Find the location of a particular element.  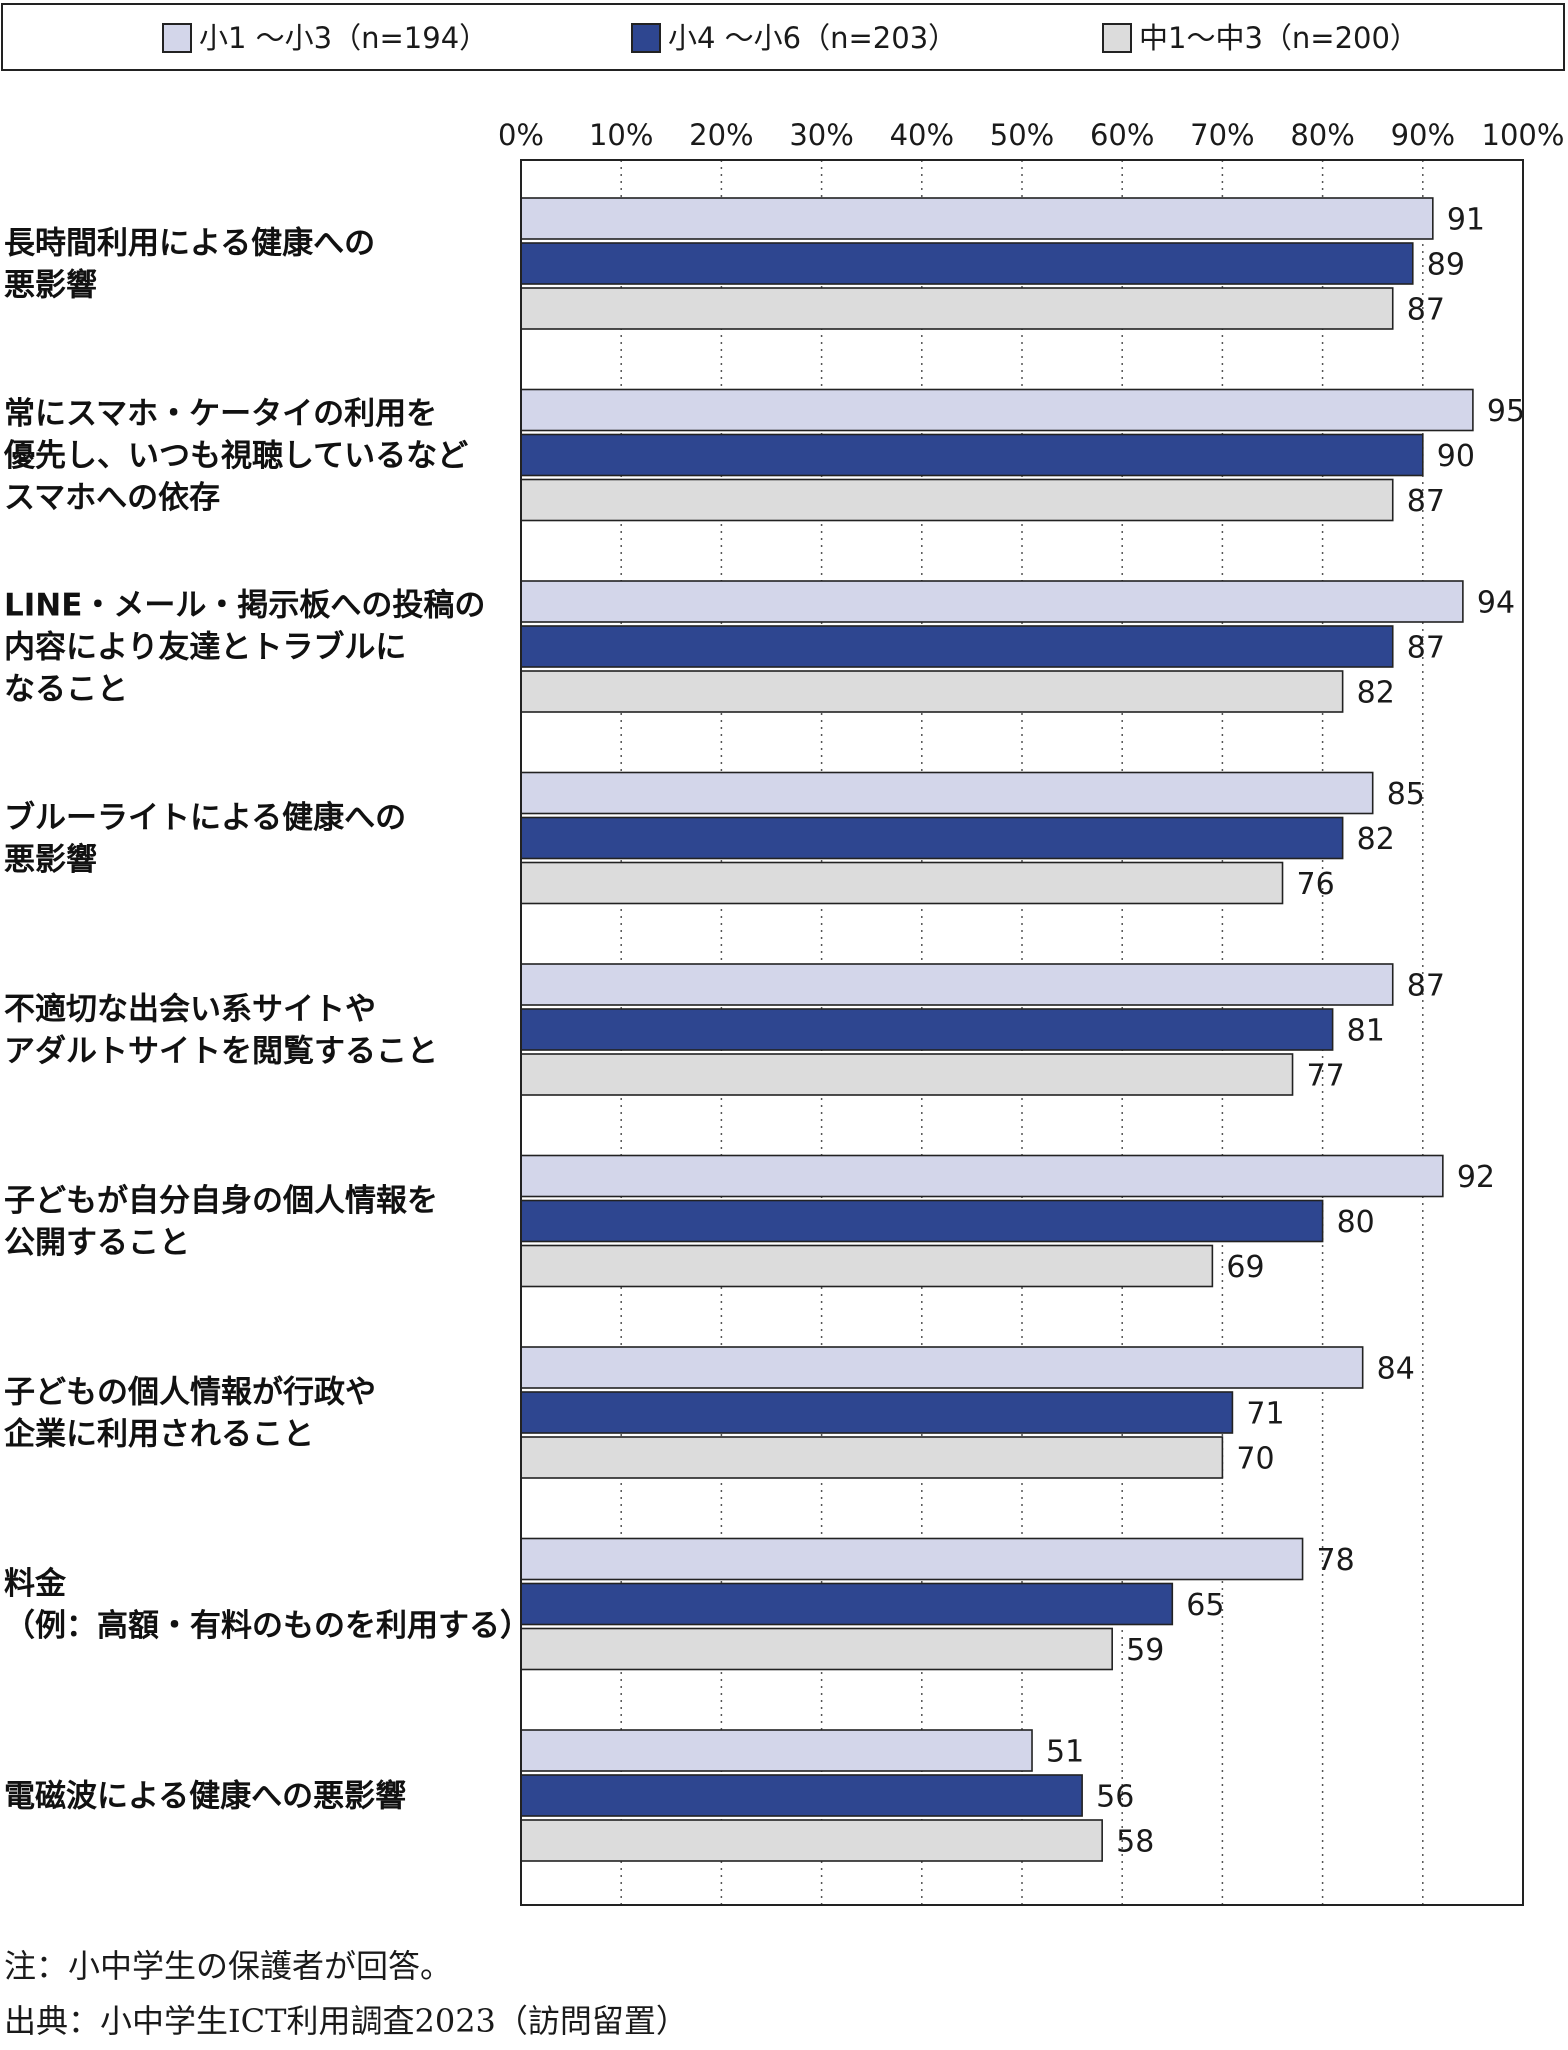

data-label: 77 is located at coordinates (1326, 1076).